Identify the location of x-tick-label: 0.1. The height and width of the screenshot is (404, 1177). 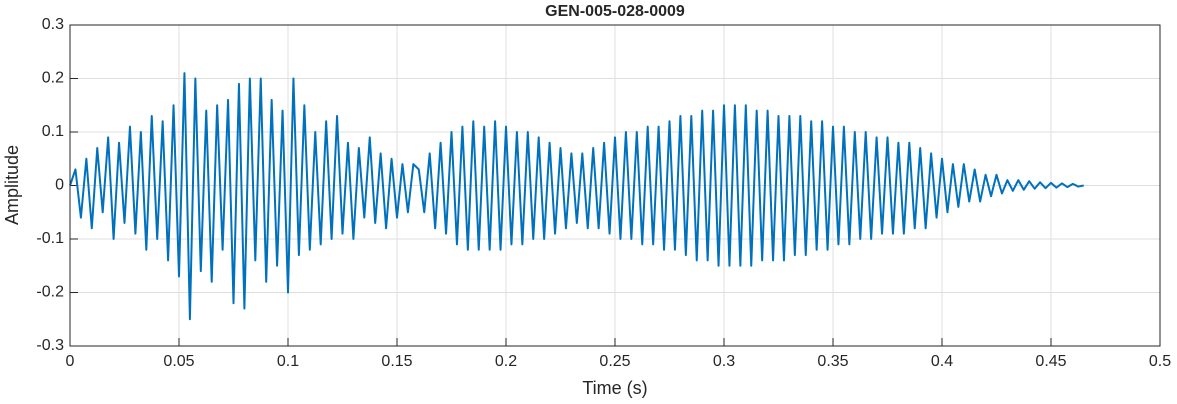
(288, 361).